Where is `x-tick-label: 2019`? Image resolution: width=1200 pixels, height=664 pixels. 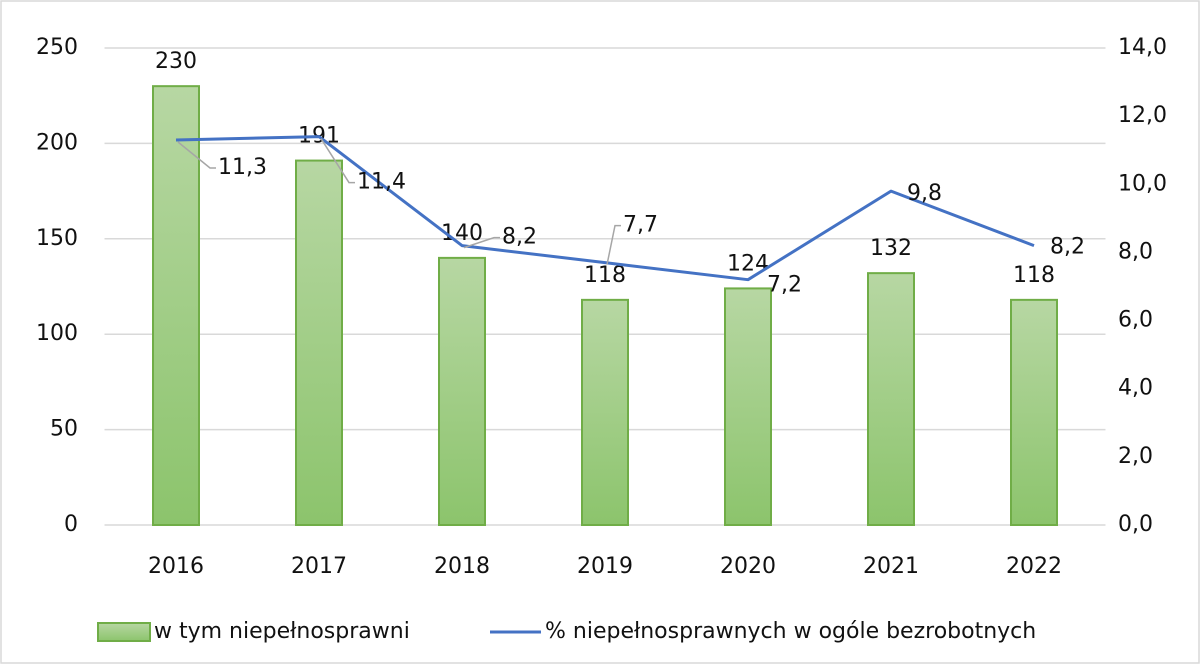 x-tick-label: 2019 is located at coordinates (605, 566).